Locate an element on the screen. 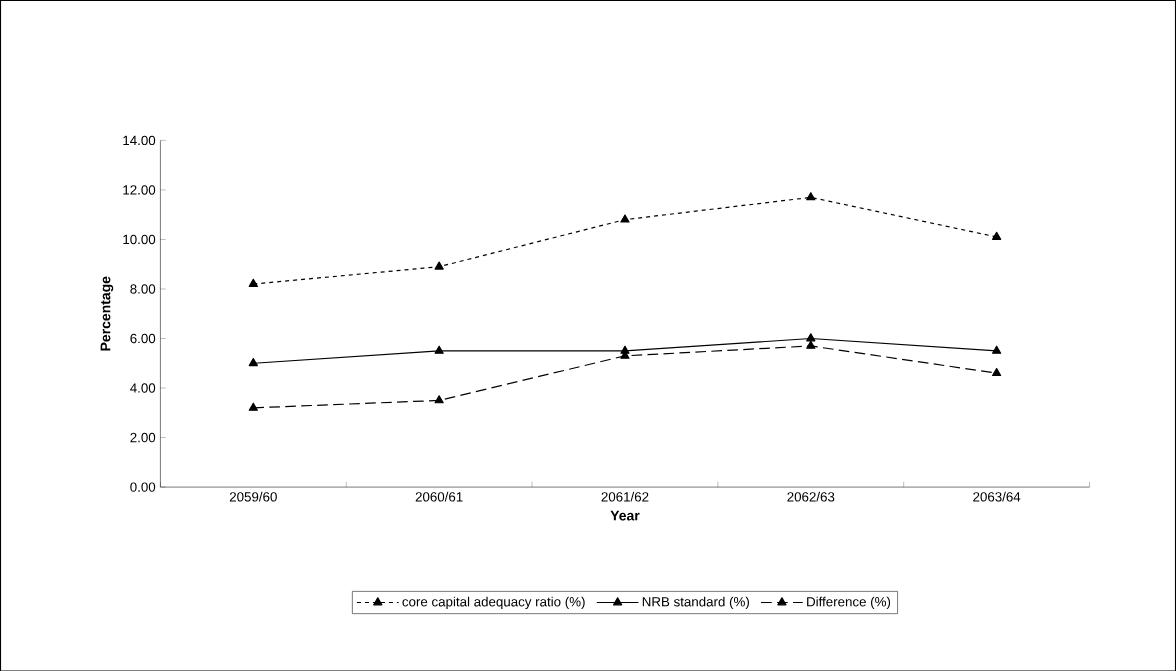  x-axis-title: Year is located at coordinates (625, 515).